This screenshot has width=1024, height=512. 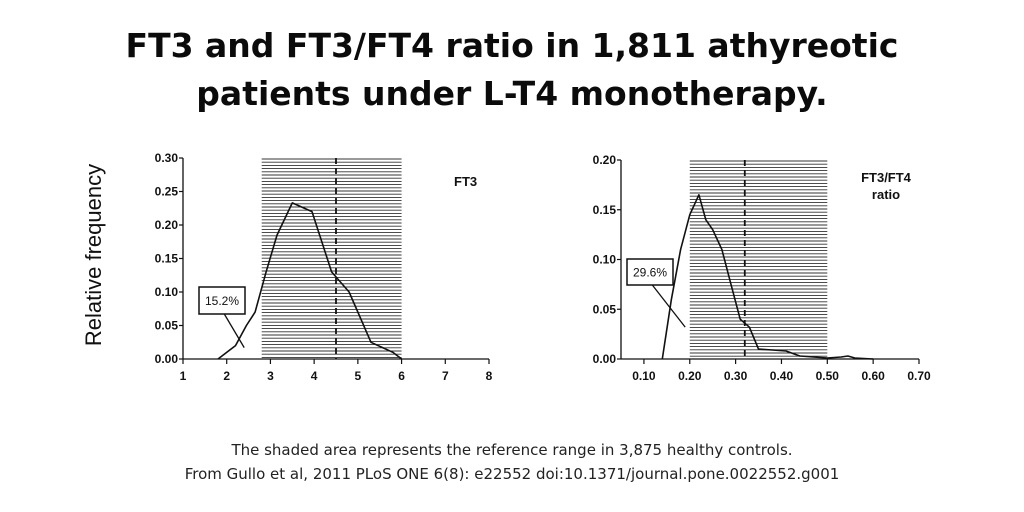 What do you see at coordinates (782, 376) in the screenshot?
I see `x-tick-label: 0.40` at bounding box center [782, 376].